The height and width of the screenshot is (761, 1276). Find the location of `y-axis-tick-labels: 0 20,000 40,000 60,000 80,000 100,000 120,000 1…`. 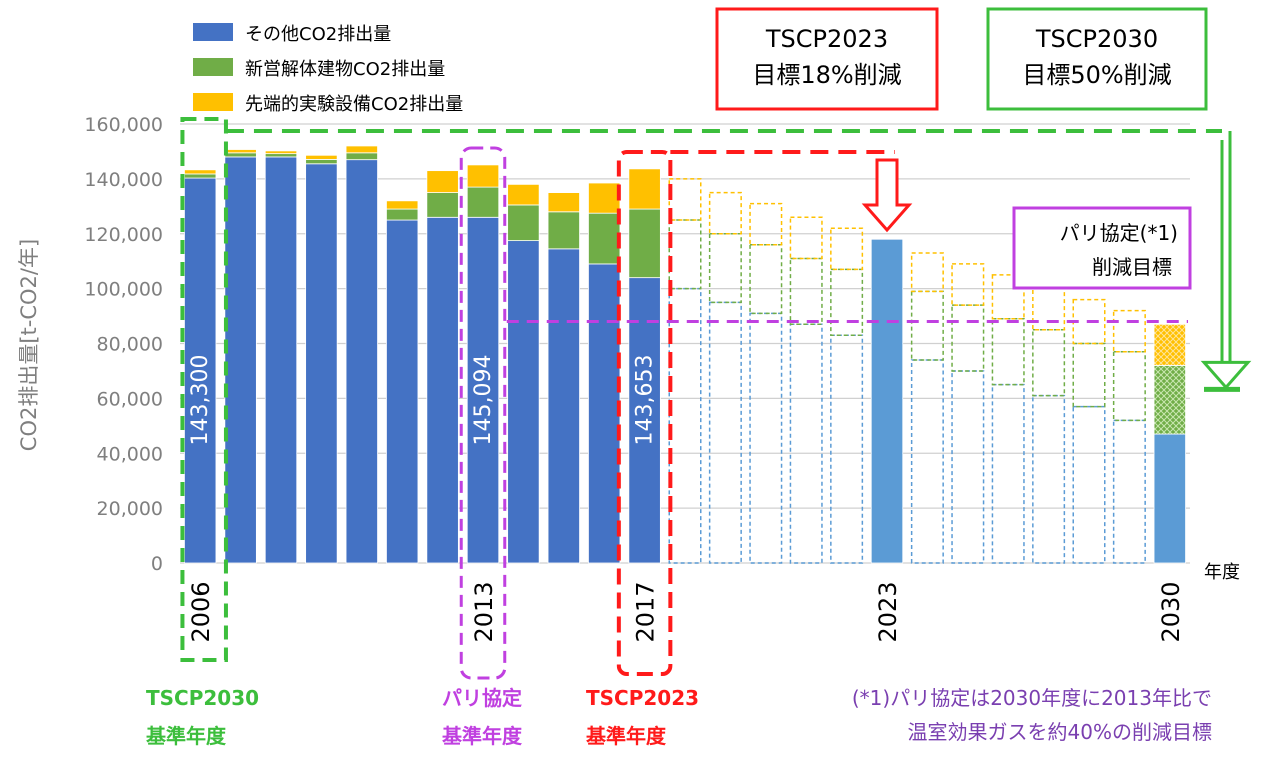

y-axis-tick-labels: 0 20,000 40,000 60,000 80,000 100,000 120,000 1… is located at coordinates (123, 344).